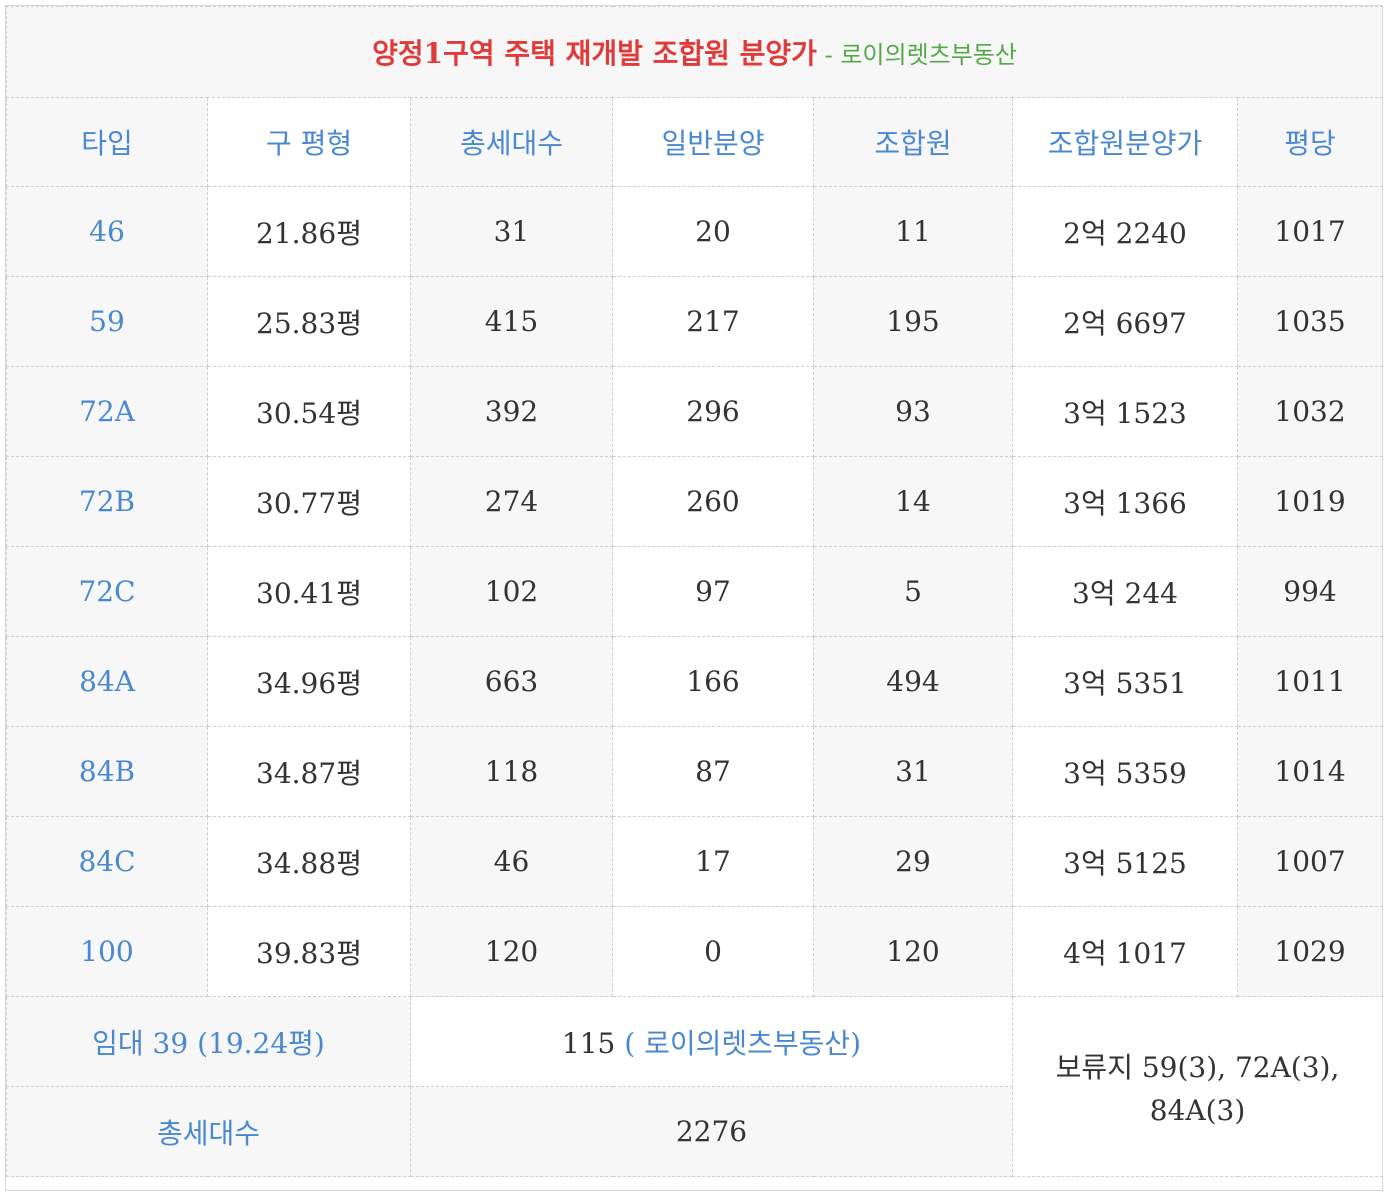 This screenshot has width=1392, height=1196. Describe the element at coordinates (309, 321) in the screenshot. I see `cell-old-size: 25.83평` at that location.